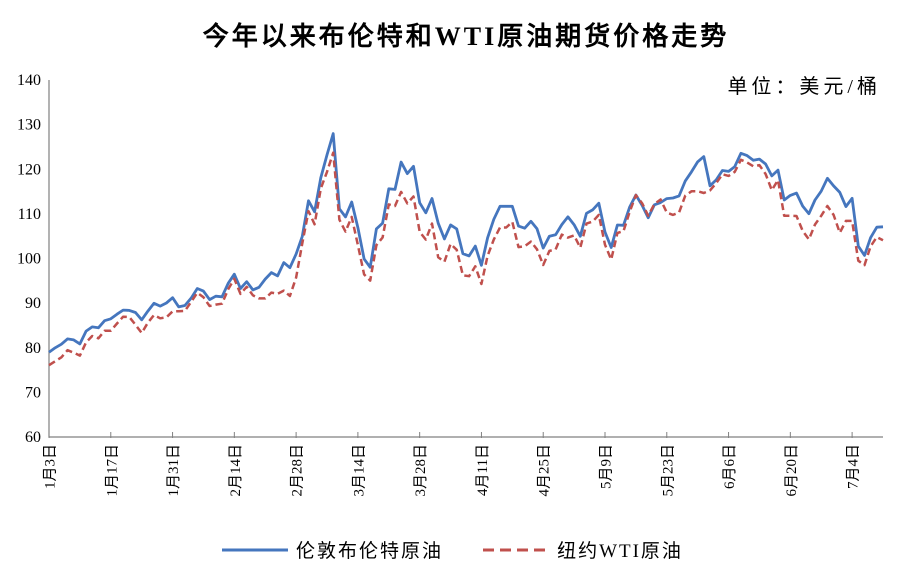 This screenshot has width=903, height=581. What do you see at coordinates (854, 466) in the screenshot?
I see `x-tick-label: 7月4日` at bounding box center [854, 466].